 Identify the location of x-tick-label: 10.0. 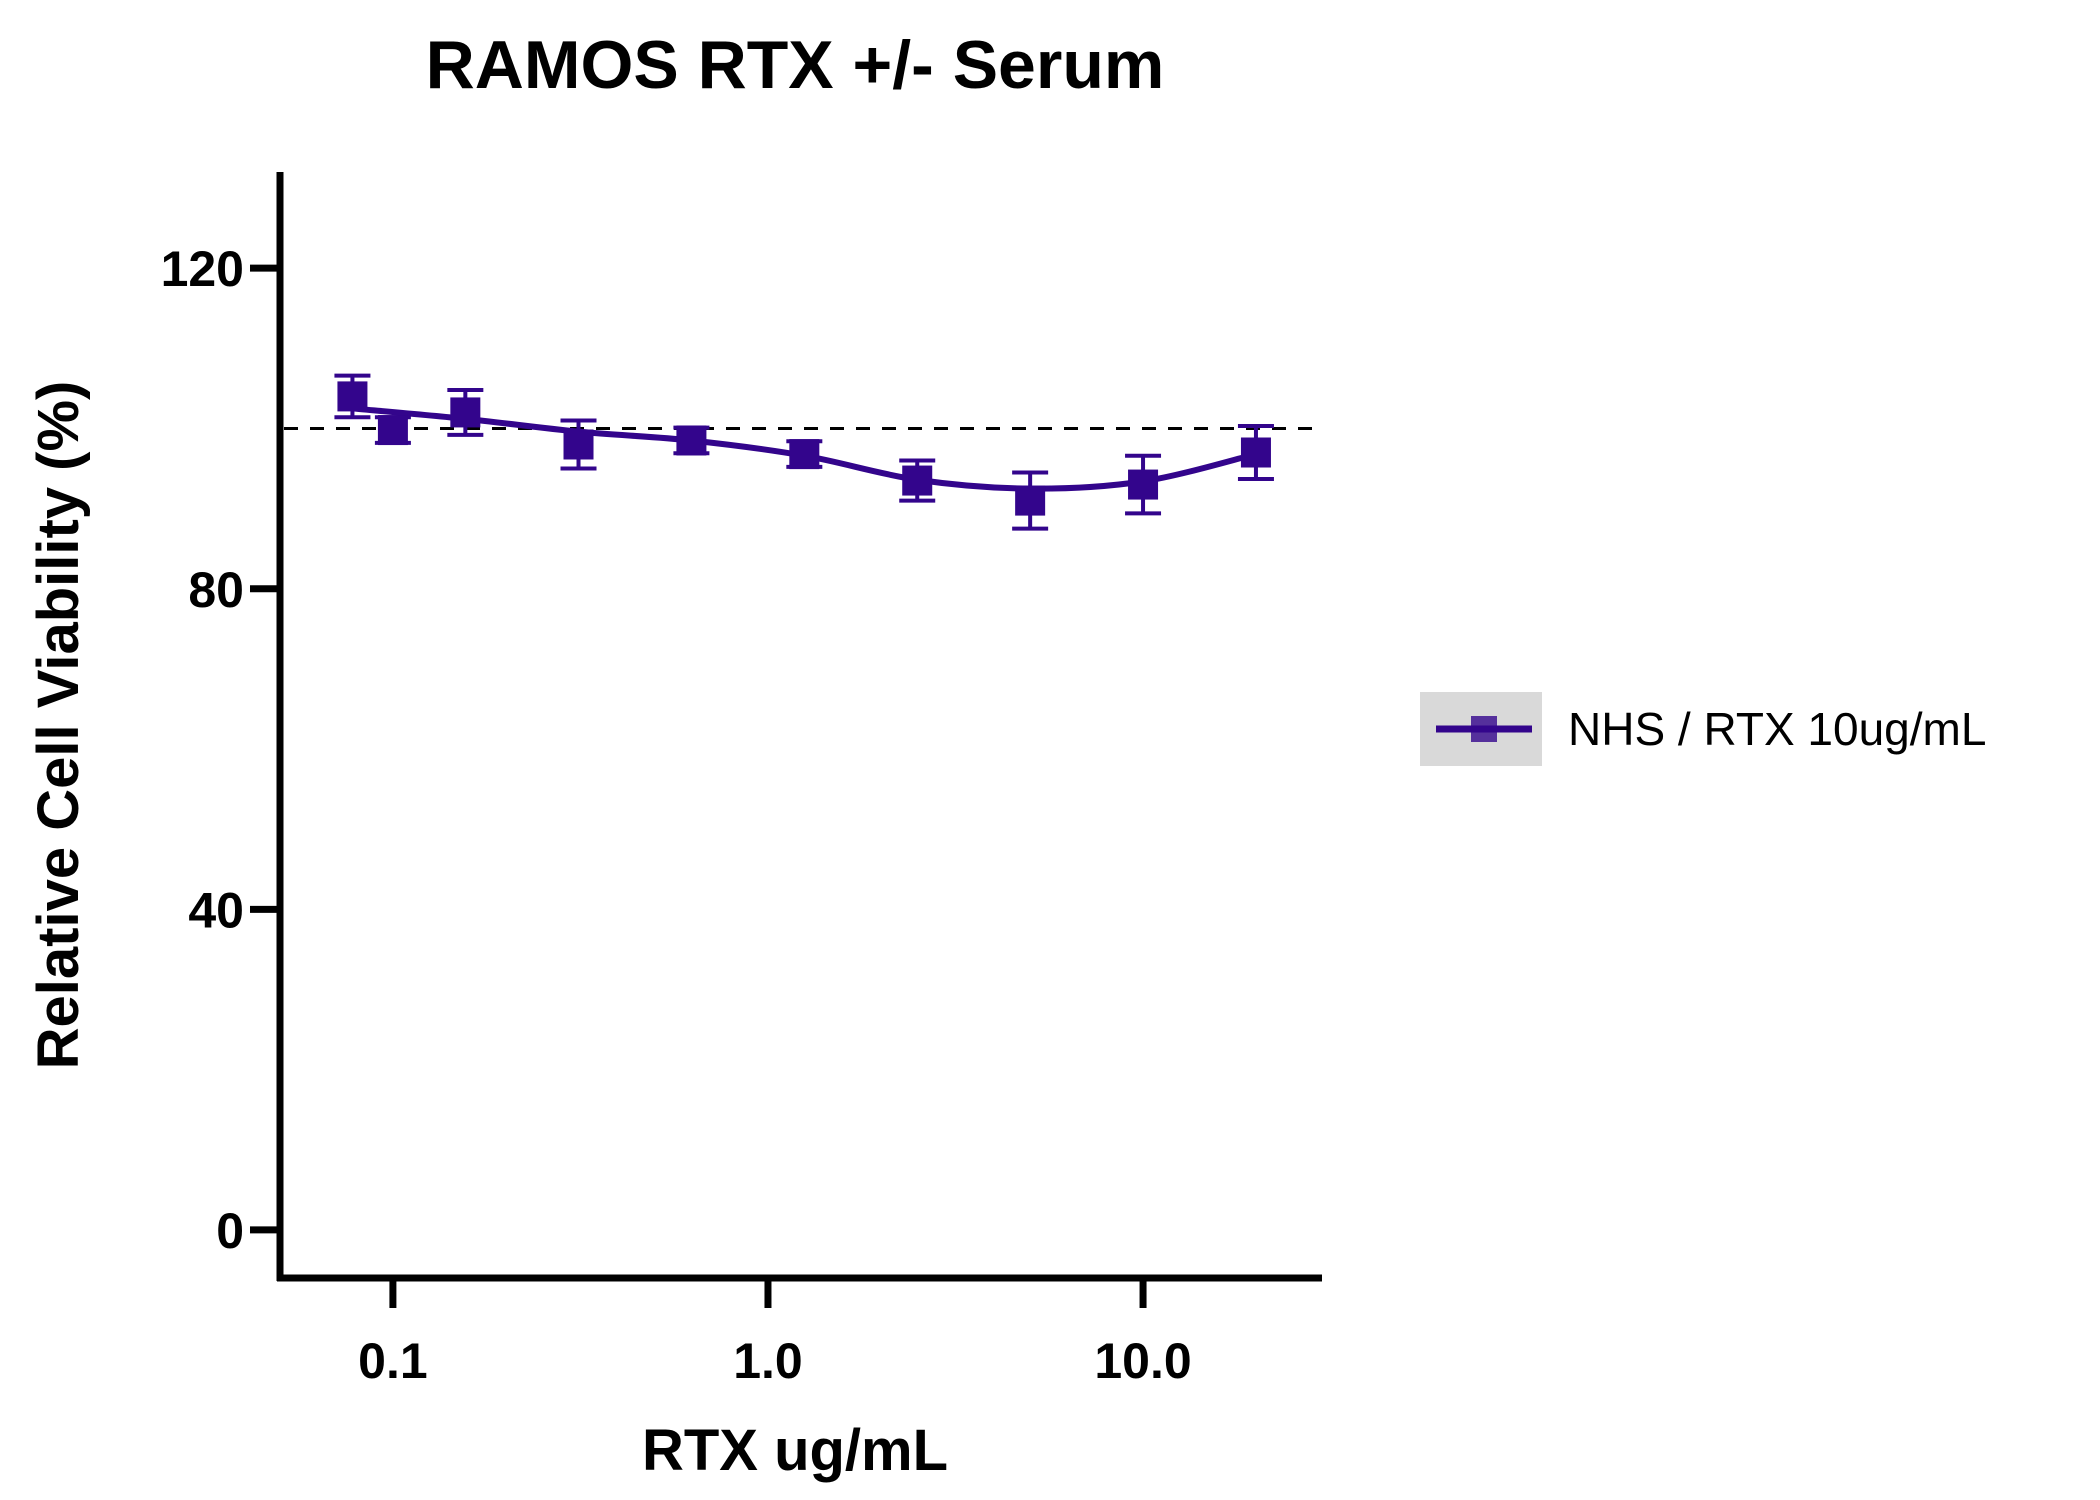
(1142, 1361).